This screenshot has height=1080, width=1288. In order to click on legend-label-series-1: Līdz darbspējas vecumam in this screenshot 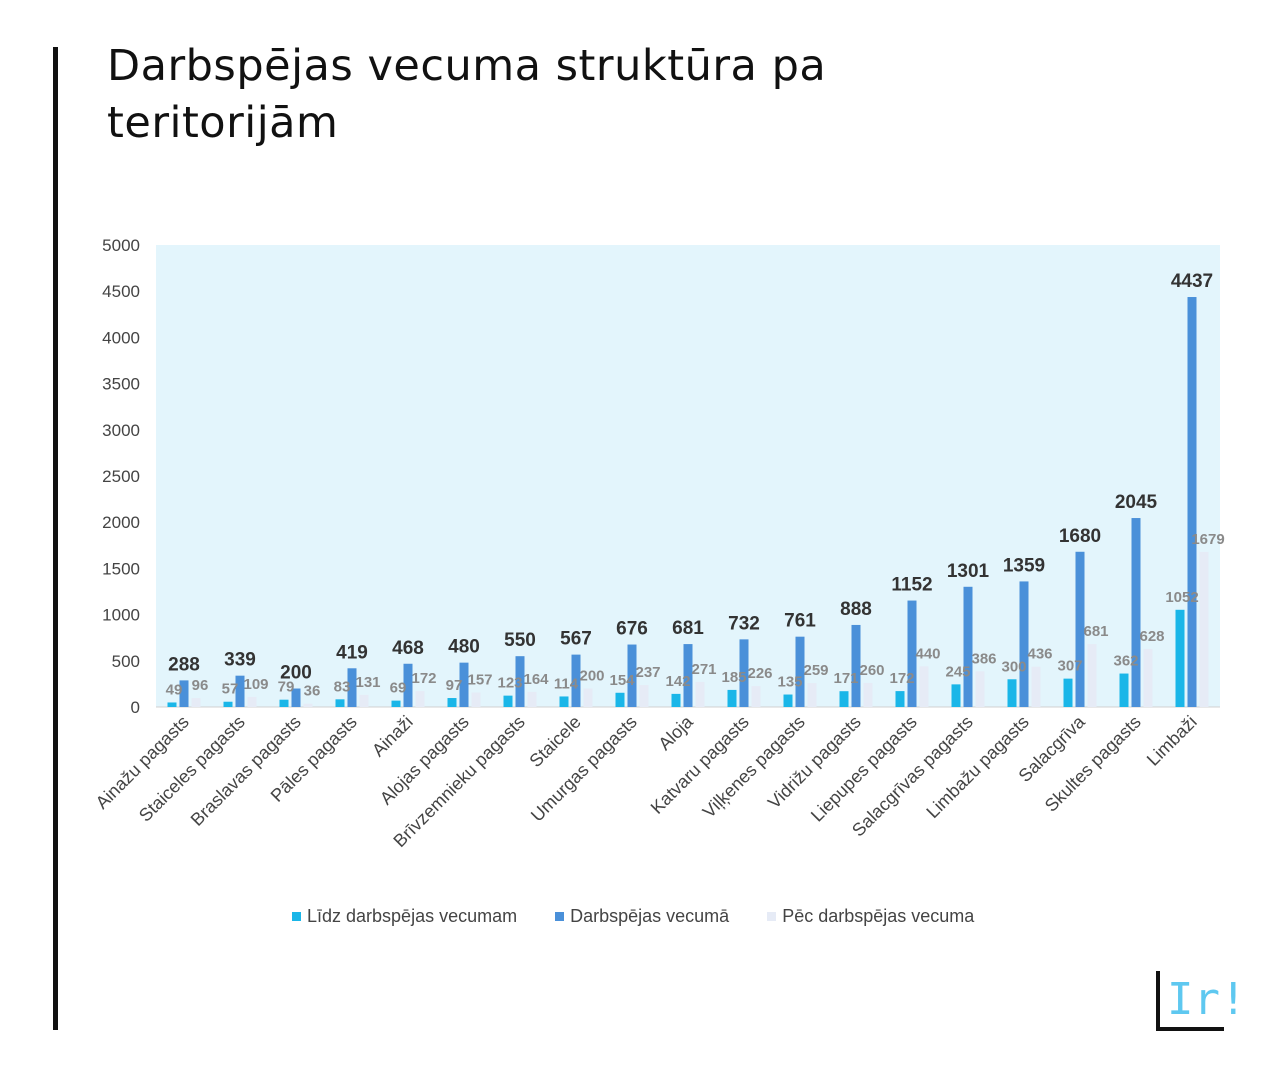, I will do `click(412, 916)`.